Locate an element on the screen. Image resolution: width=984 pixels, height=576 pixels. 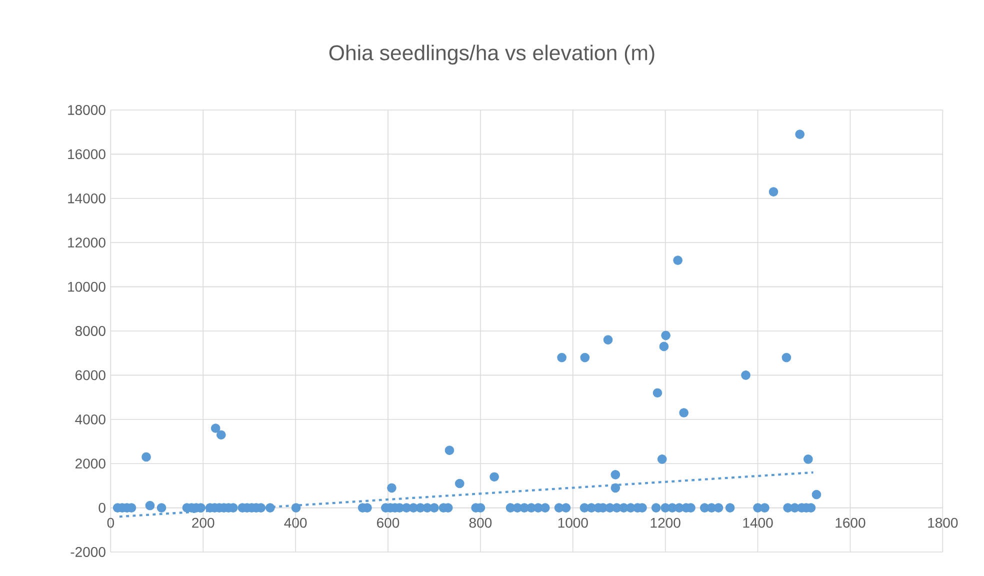
y-tick-label: 0 is located at coordinates (102, 507).